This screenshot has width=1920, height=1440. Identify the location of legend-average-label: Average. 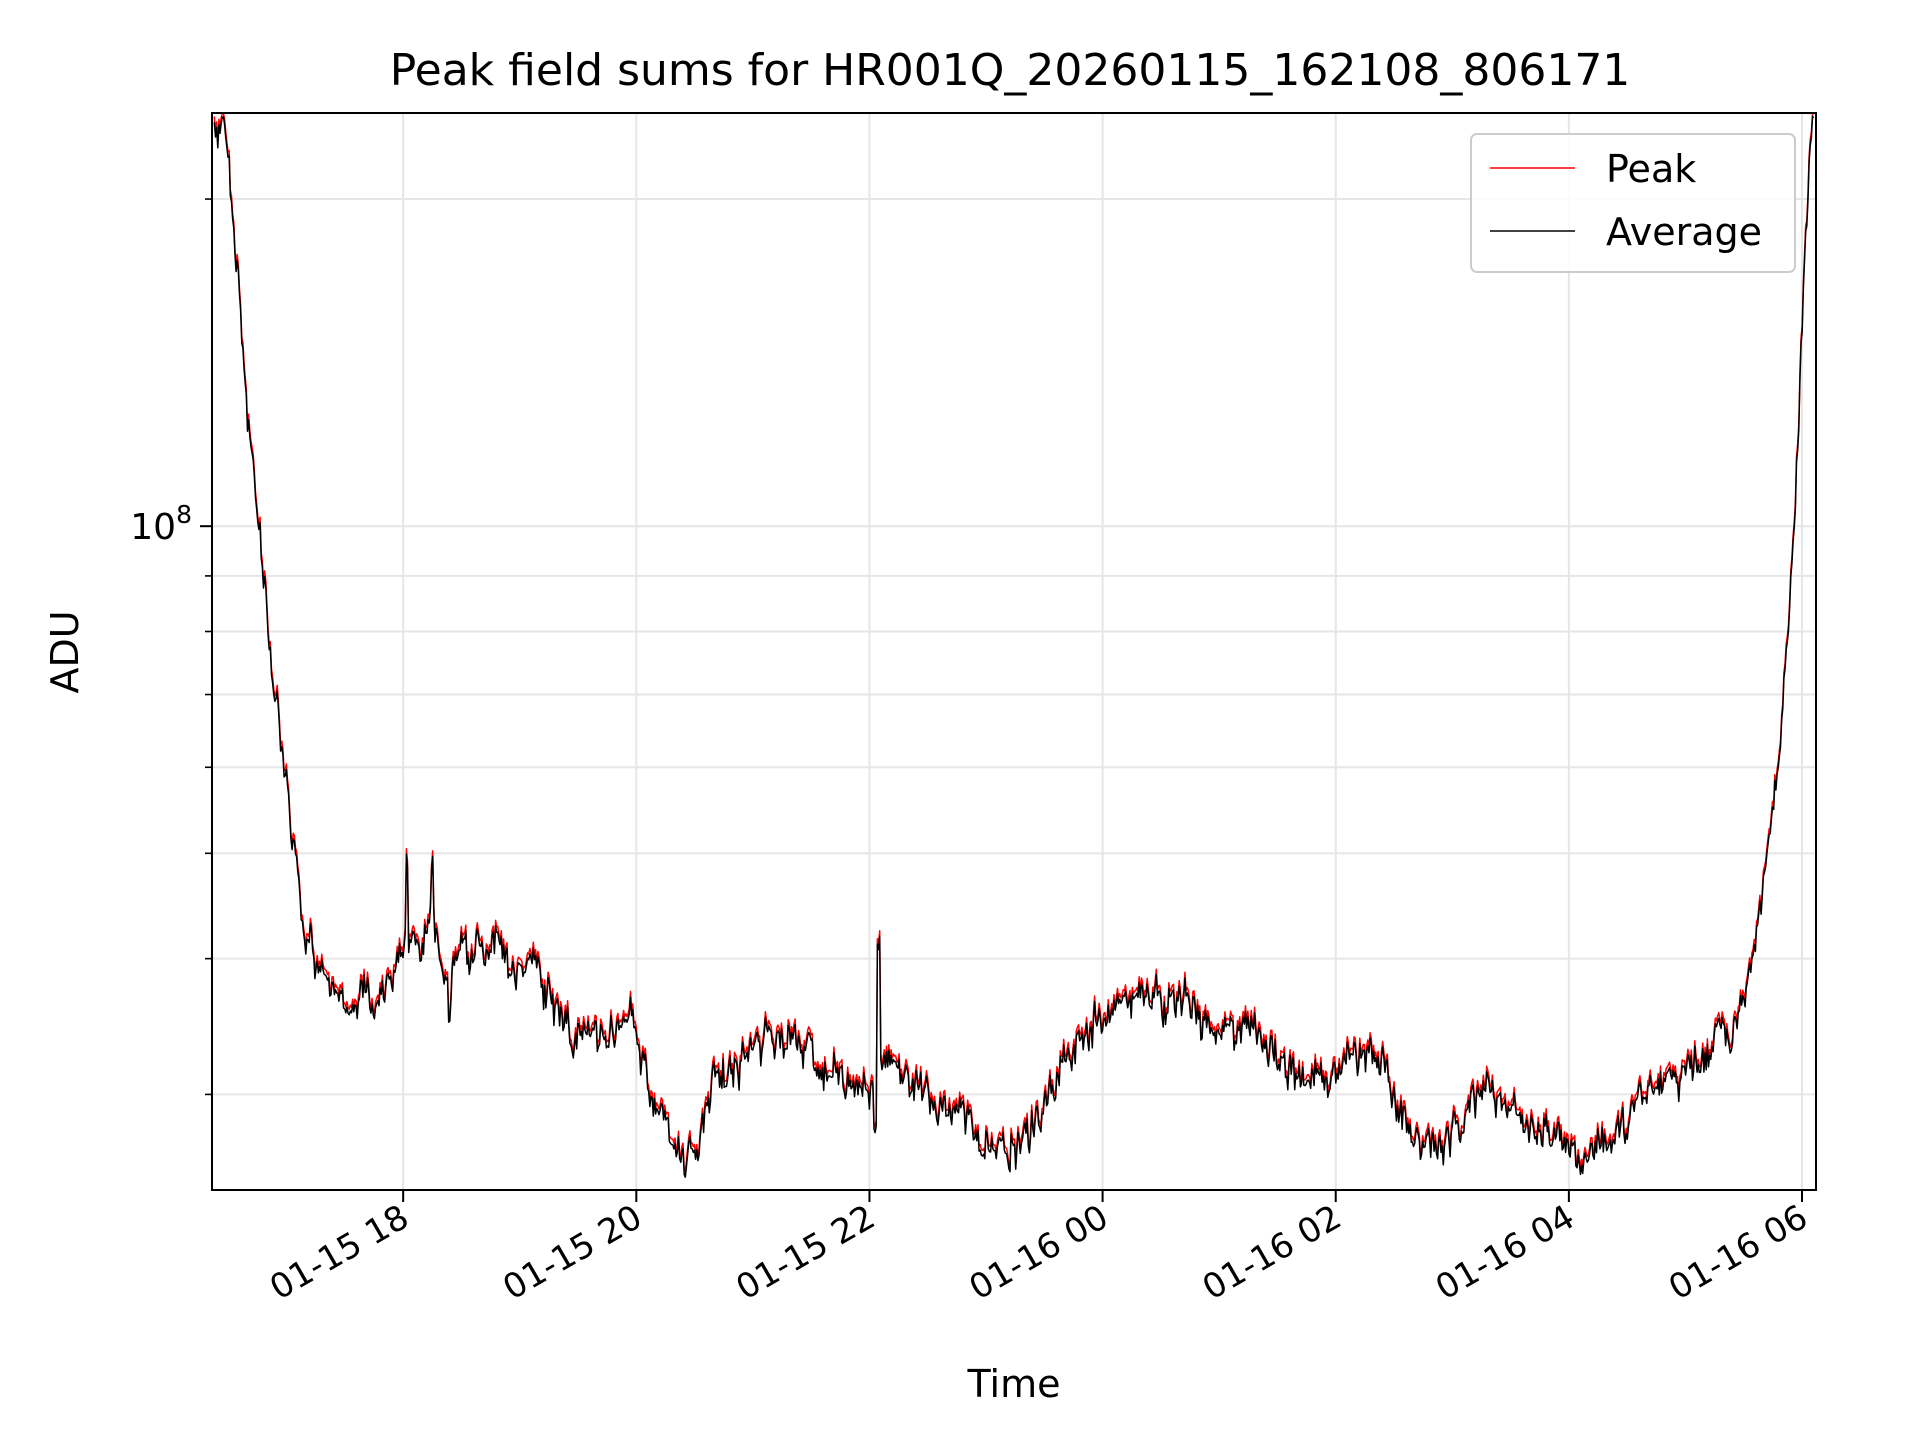
(1684, 232).